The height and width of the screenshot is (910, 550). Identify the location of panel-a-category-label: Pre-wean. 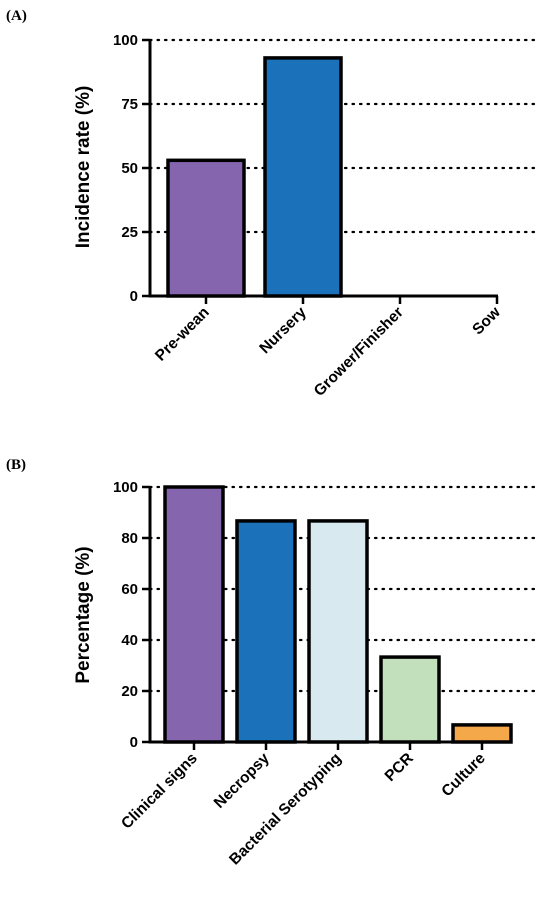
(182, 334).